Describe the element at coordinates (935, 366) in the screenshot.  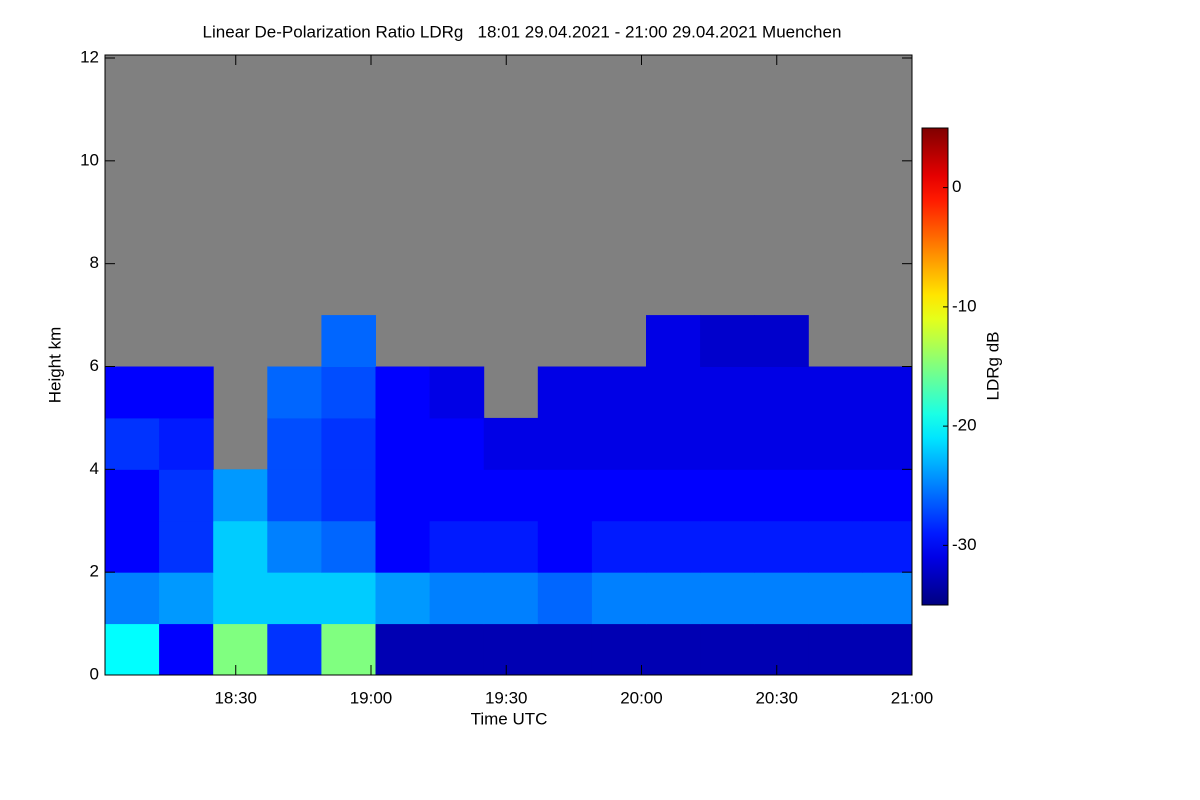
I see `colorbar` at that location.